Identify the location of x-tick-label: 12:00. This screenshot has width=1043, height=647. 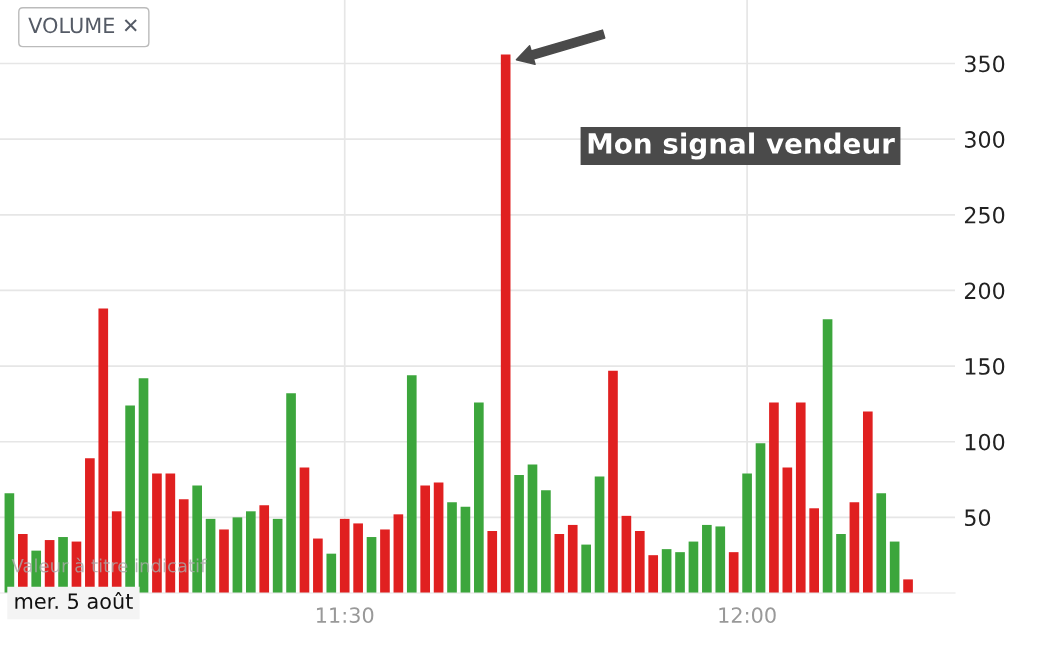
(747, 615).